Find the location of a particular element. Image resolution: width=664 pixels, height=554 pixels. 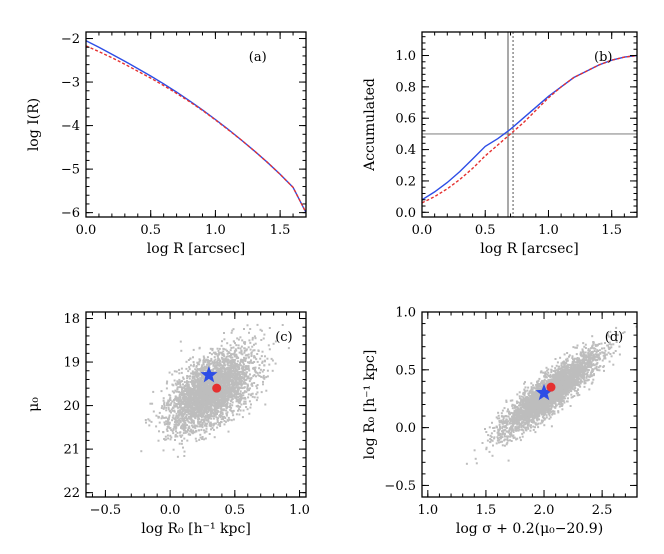

x-tick-label: 1.5 is located at coordinates (611, 230).